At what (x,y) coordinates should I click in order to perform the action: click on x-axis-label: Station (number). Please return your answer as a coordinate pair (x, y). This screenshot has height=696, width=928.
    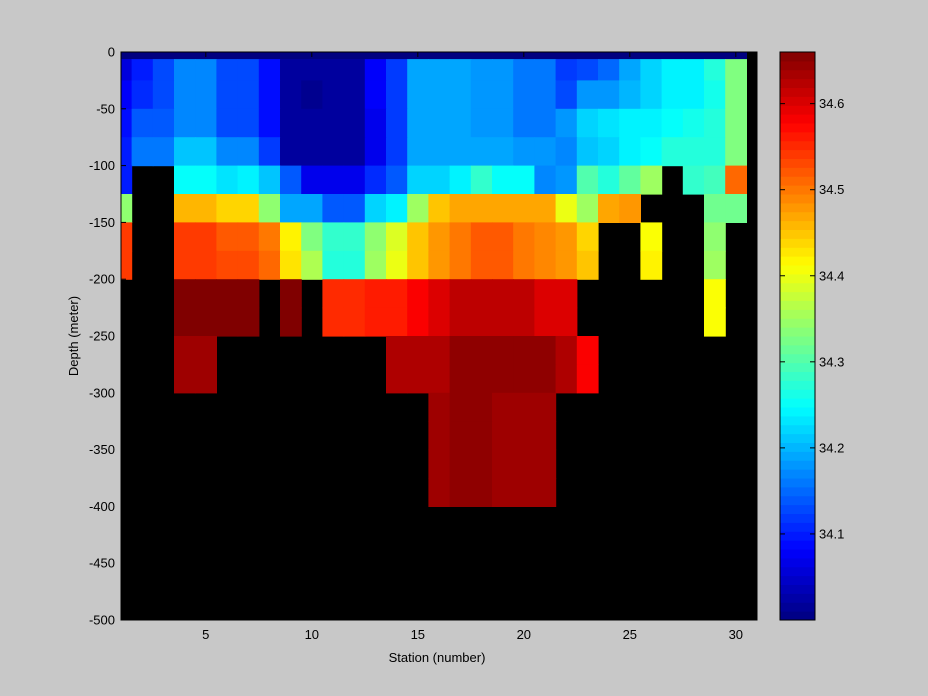
    Looking at the image, I should click on (437, 657).